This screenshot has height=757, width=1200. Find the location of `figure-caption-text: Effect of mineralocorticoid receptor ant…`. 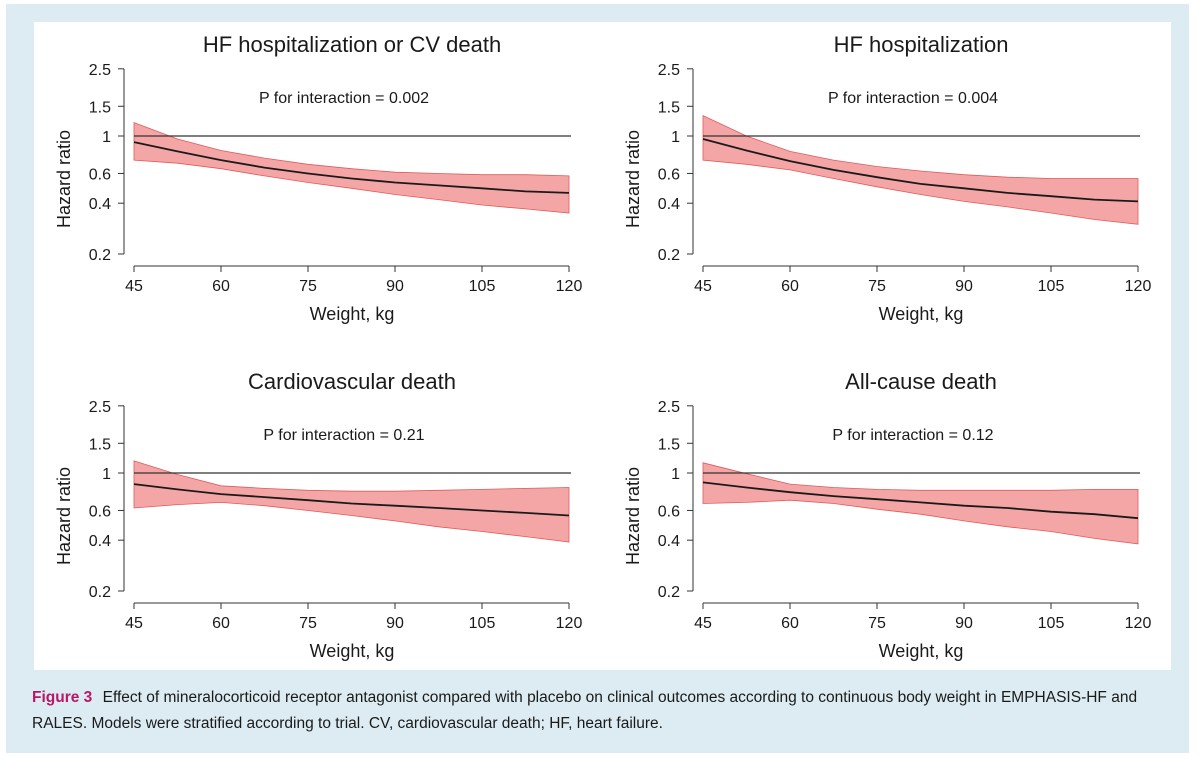

figure-caption-text: Effect of mineralocorticoid receptor ant… is located at coordinates (585, 710).